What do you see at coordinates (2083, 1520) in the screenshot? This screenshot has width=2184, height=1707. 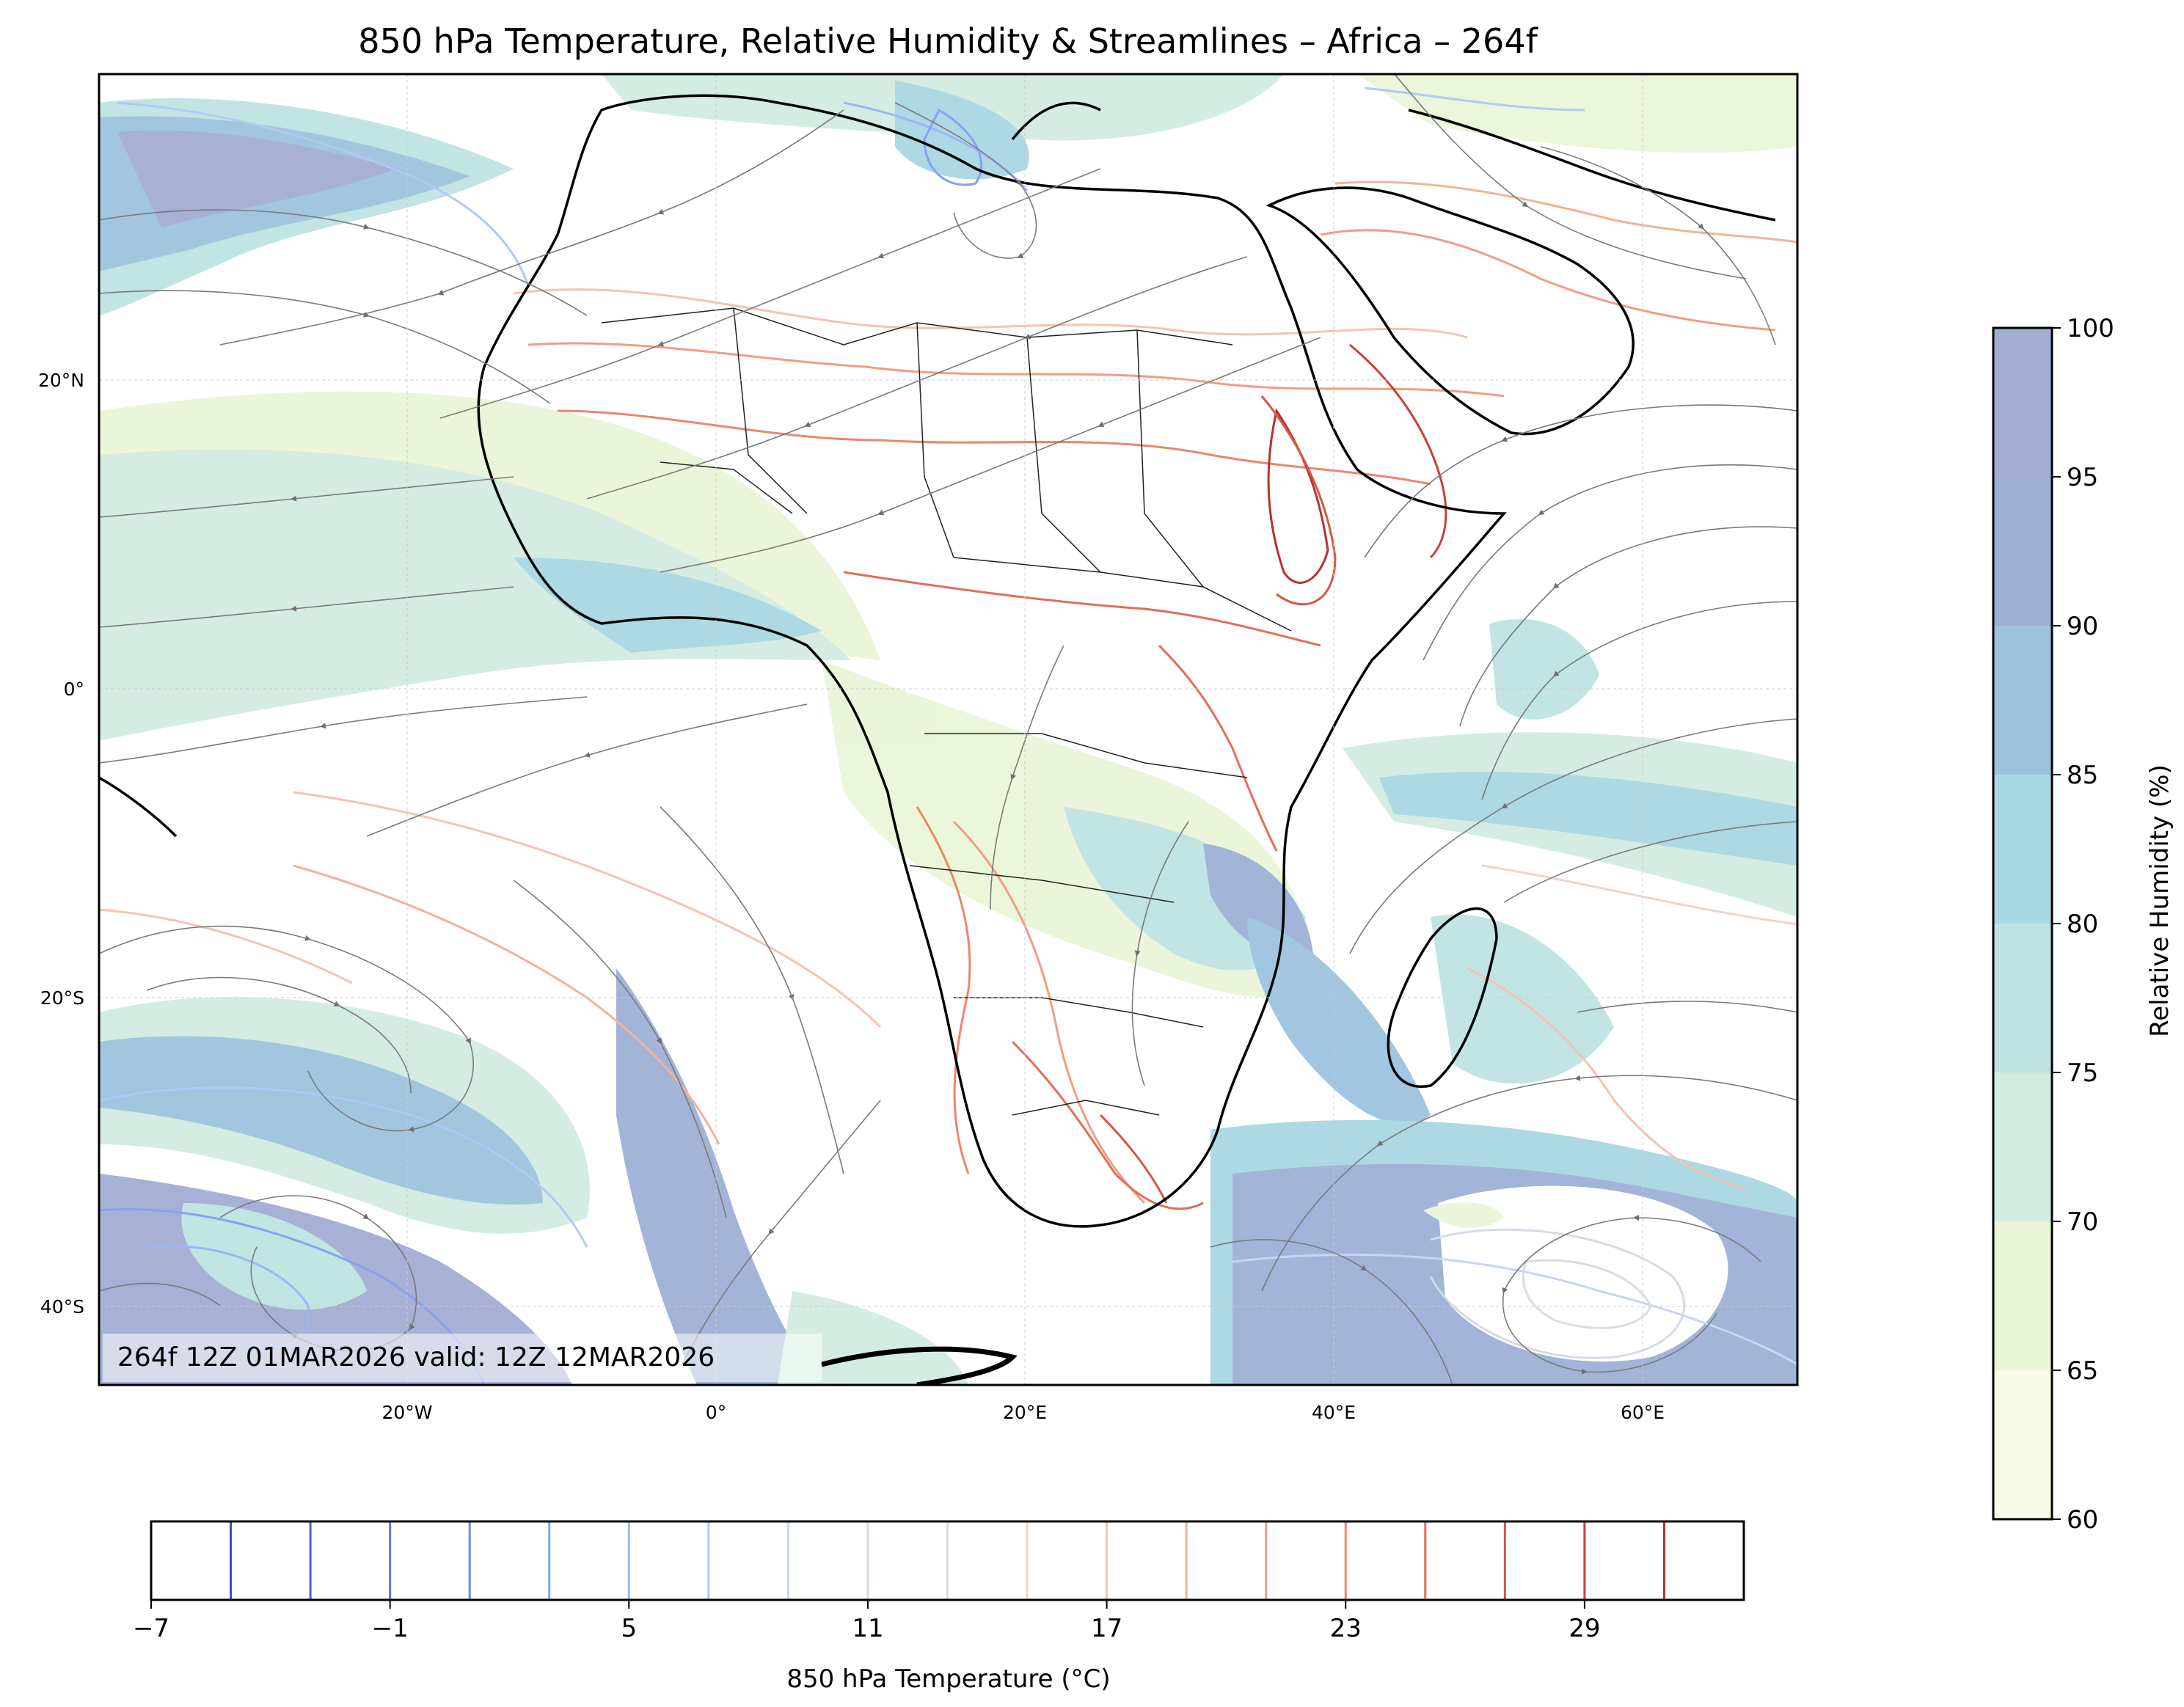 I see `rh-colorbar-tick-label: 60` at bounding box center [2083, 1520].